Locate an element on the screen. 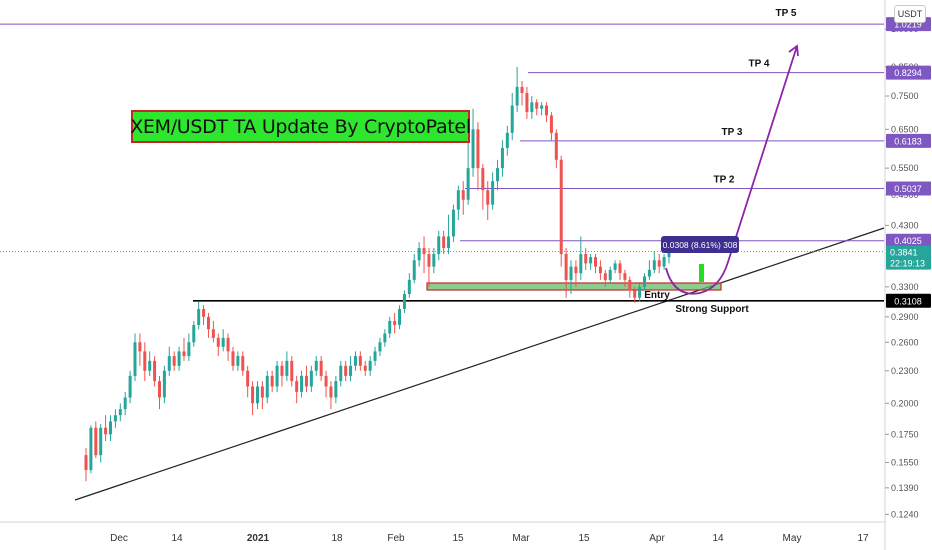  target-name-label: TP 2 is located at coordinates (724, 180).